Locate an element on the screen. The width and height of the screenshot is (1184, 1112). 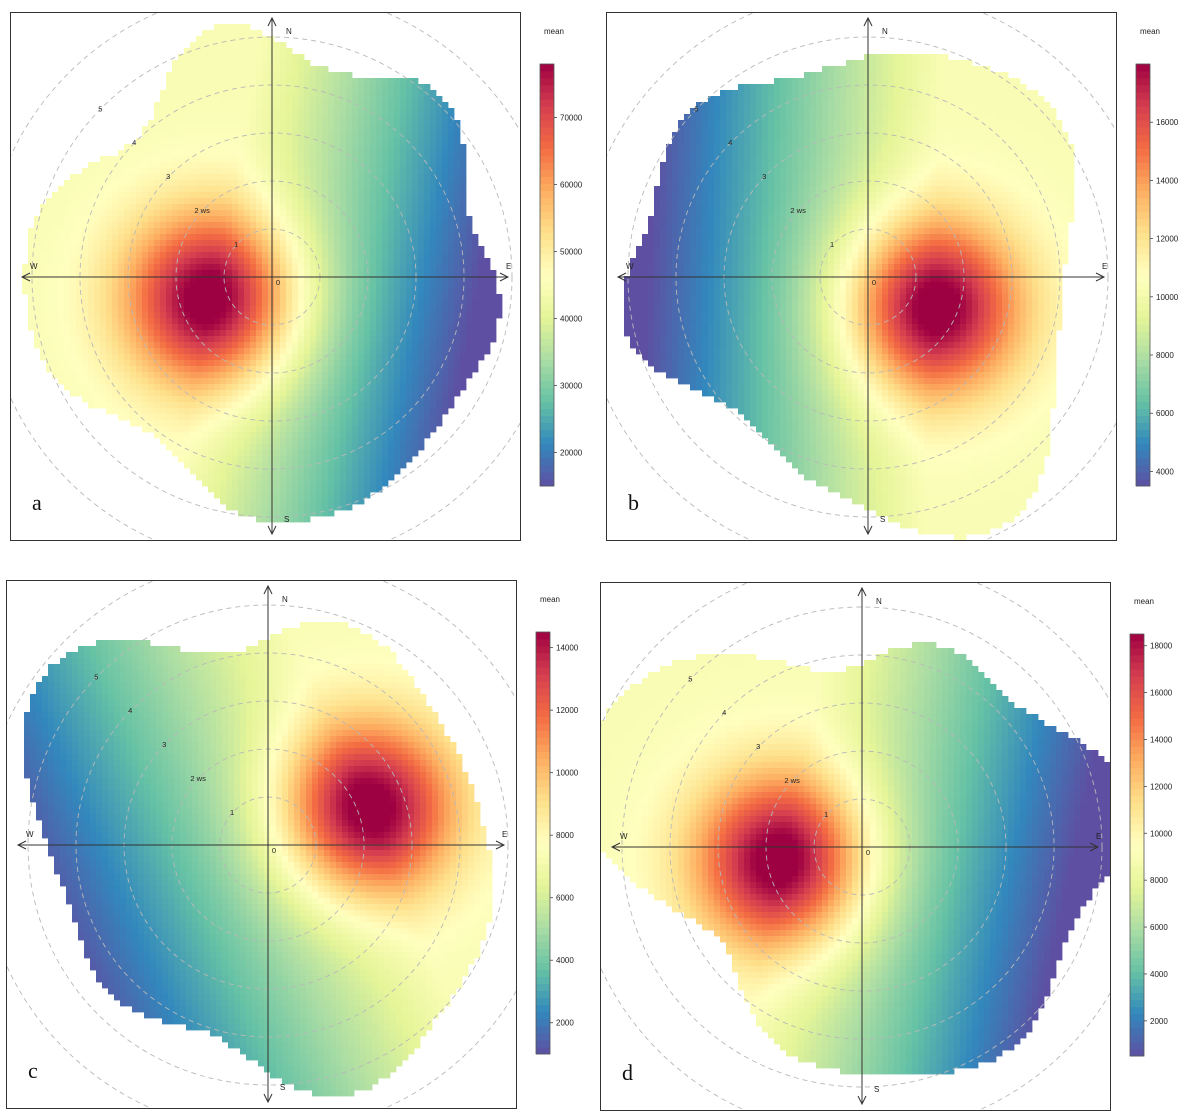
colorbar-tick-label: 70000 is located at coordinates (571, 118).